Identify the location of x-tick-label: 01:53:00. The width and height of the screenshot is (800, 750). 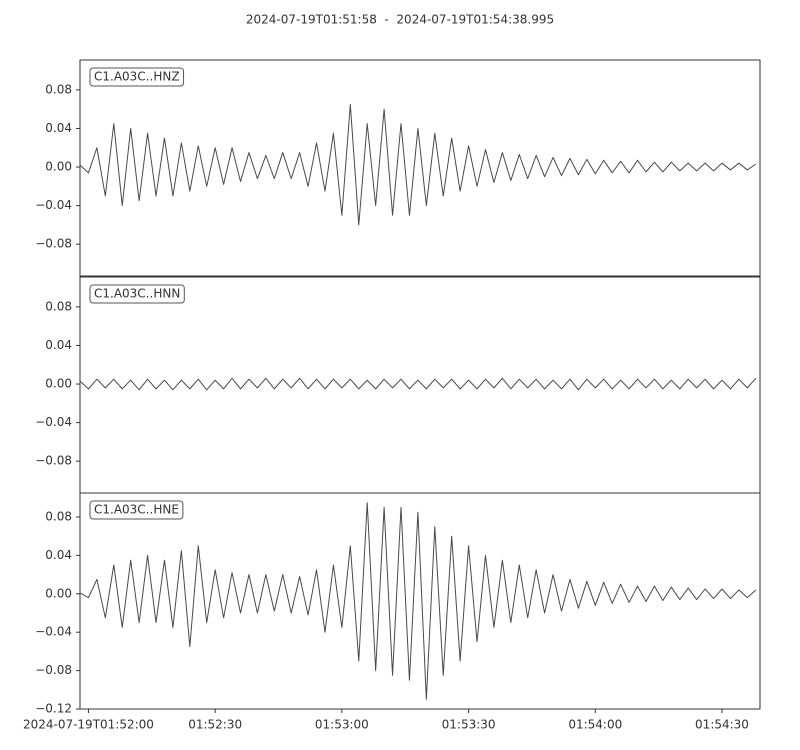
(342, 725).